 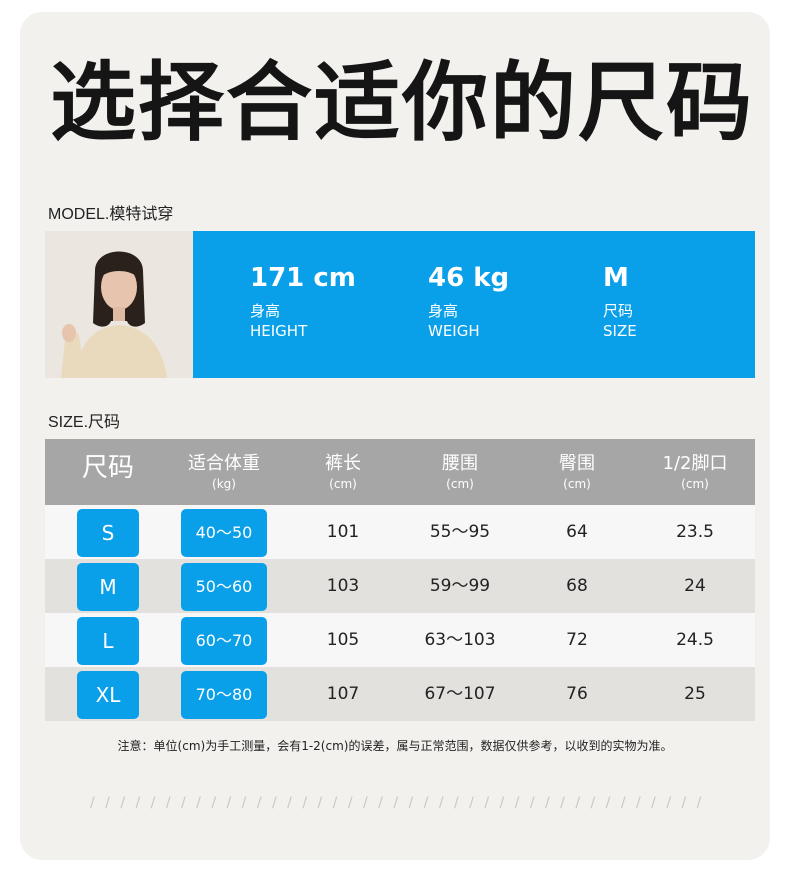 I want to click on size-cell: L, so click(x=108, y=641).